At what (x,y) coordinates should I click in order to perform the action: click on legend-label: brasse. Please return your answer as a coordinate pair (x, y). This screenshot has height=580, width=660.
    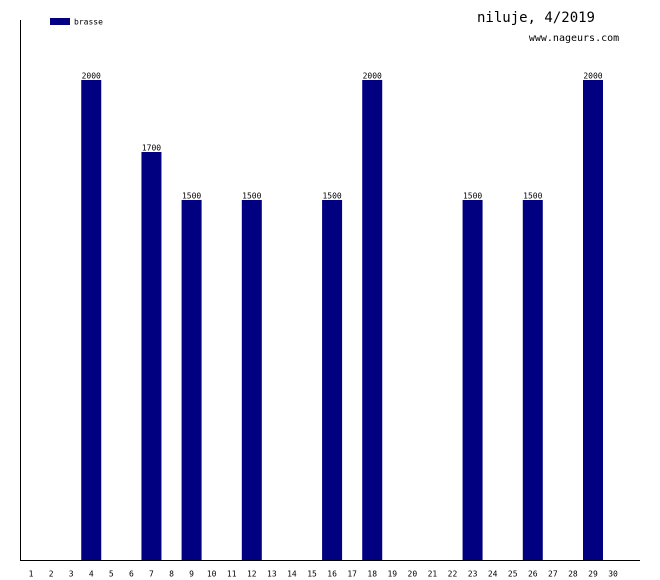
    Looking at the image, I should click on (88, 22).